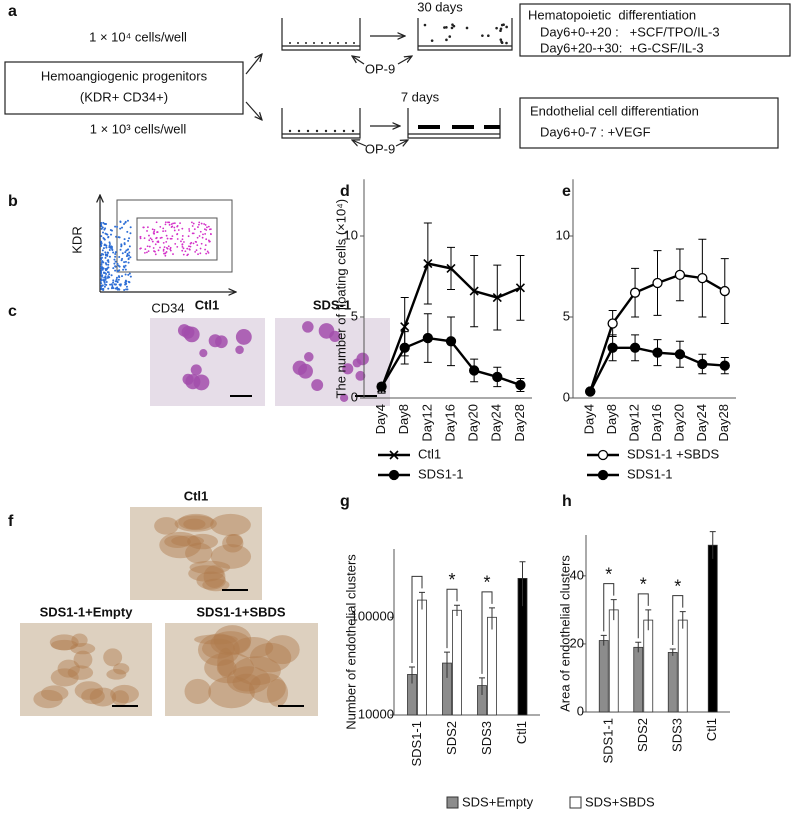 Image resolution: width=793 pixels, height=818 pixels. I want to click on x-tick-label: SDS1-1, so click(416, 744).